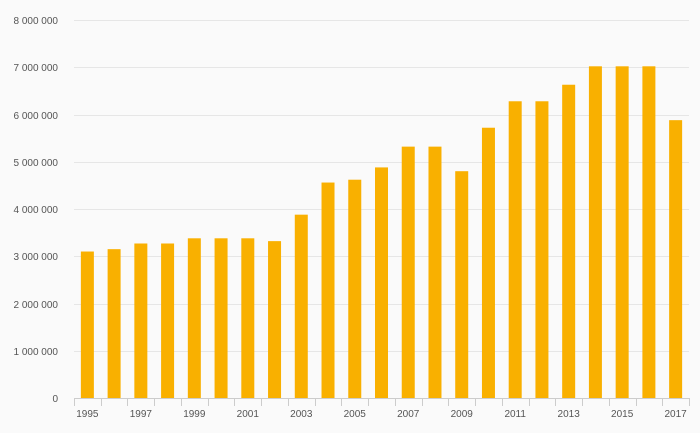  What do you see at coordinates (248, 414) in the screenshot?
I see `x-tick-label: 2001` at bounding box center [248, 414].